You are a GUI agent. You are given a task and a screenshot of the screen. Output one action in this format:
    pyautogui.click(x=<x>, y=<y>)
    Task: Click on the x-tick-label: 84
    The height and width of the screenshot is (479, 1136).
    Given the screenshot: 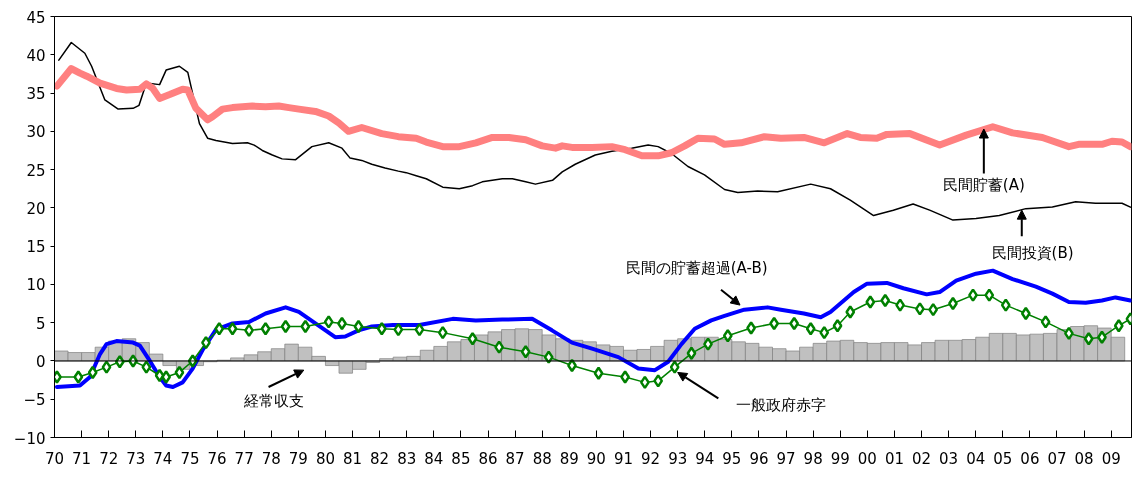 What is the action you would take?
    pyautogui.click(x=434, y=458)
    